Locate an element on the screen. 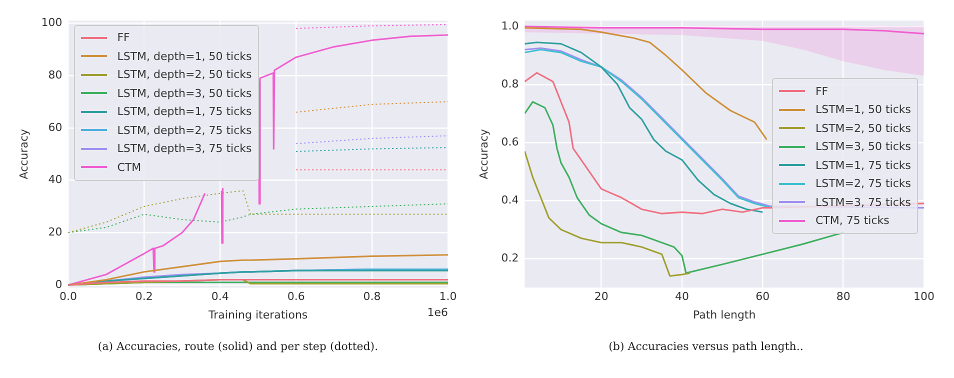 This screenshot has width=954, height=378. y-tick-label: 60 is located at coordinates (55, 127).